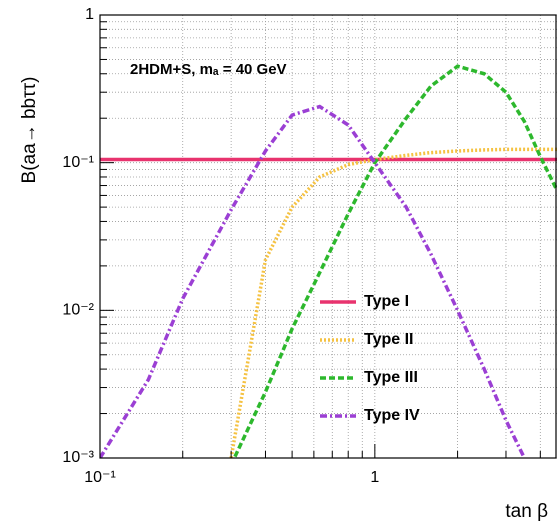  I want to click on legend-label: Type IV, so click(392, 415).